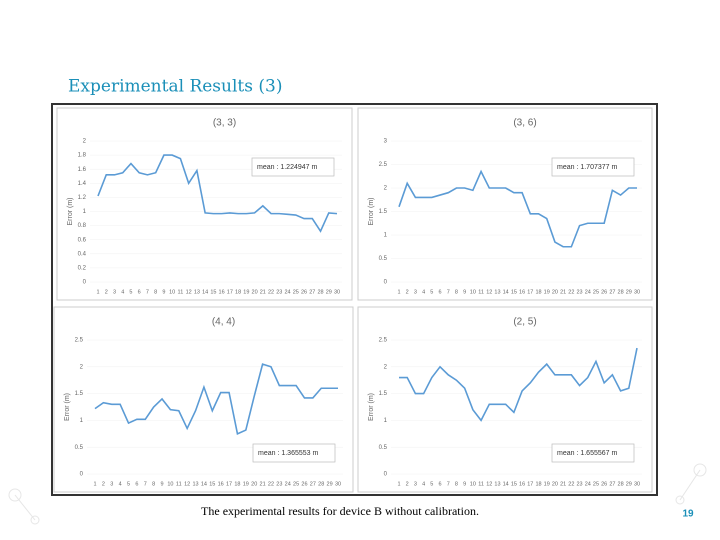 This screenshot has height=540, width=720. What do you see at coordinates (82, 240) in the screenshot?
I see `y-tick-label: 0.6` at bounding box center [82, 240].